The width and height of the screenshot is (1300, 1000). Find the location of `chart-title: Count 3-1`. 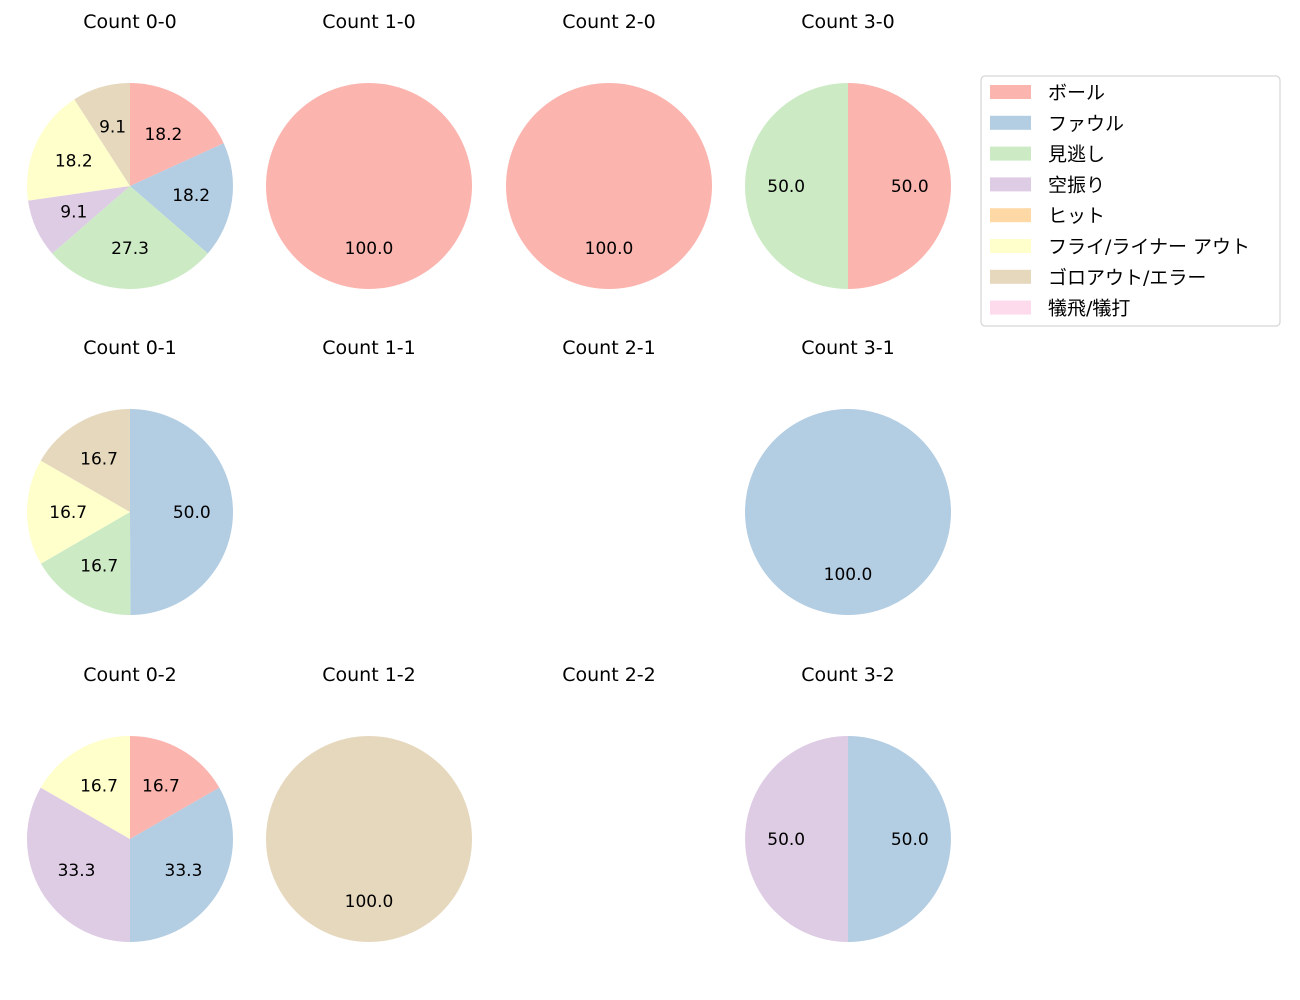

chart-title: Count 3-1 is located at coordinates (848, 348).